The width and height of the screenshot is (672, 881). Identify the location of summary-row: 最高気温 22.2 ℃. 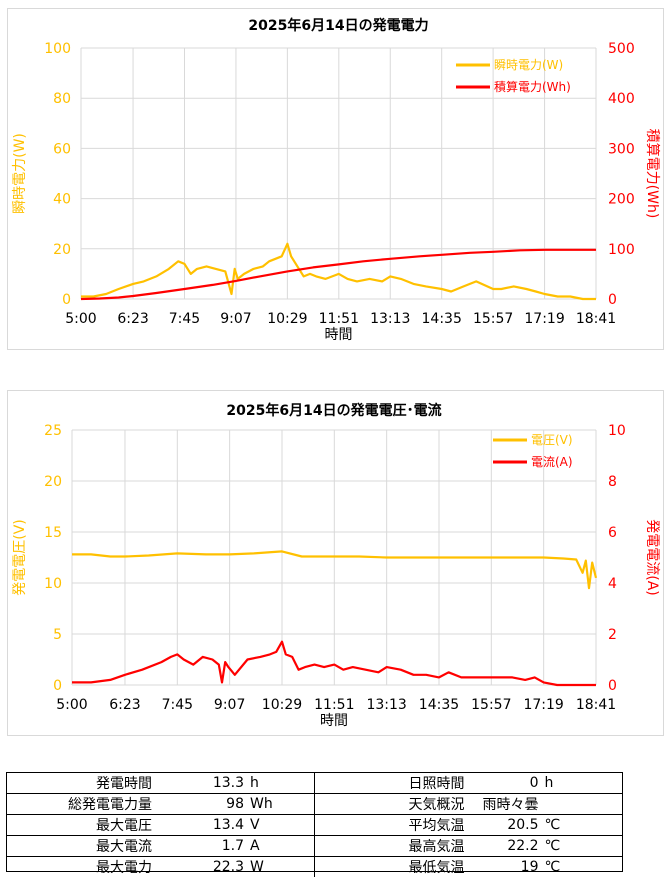
(468, 846).